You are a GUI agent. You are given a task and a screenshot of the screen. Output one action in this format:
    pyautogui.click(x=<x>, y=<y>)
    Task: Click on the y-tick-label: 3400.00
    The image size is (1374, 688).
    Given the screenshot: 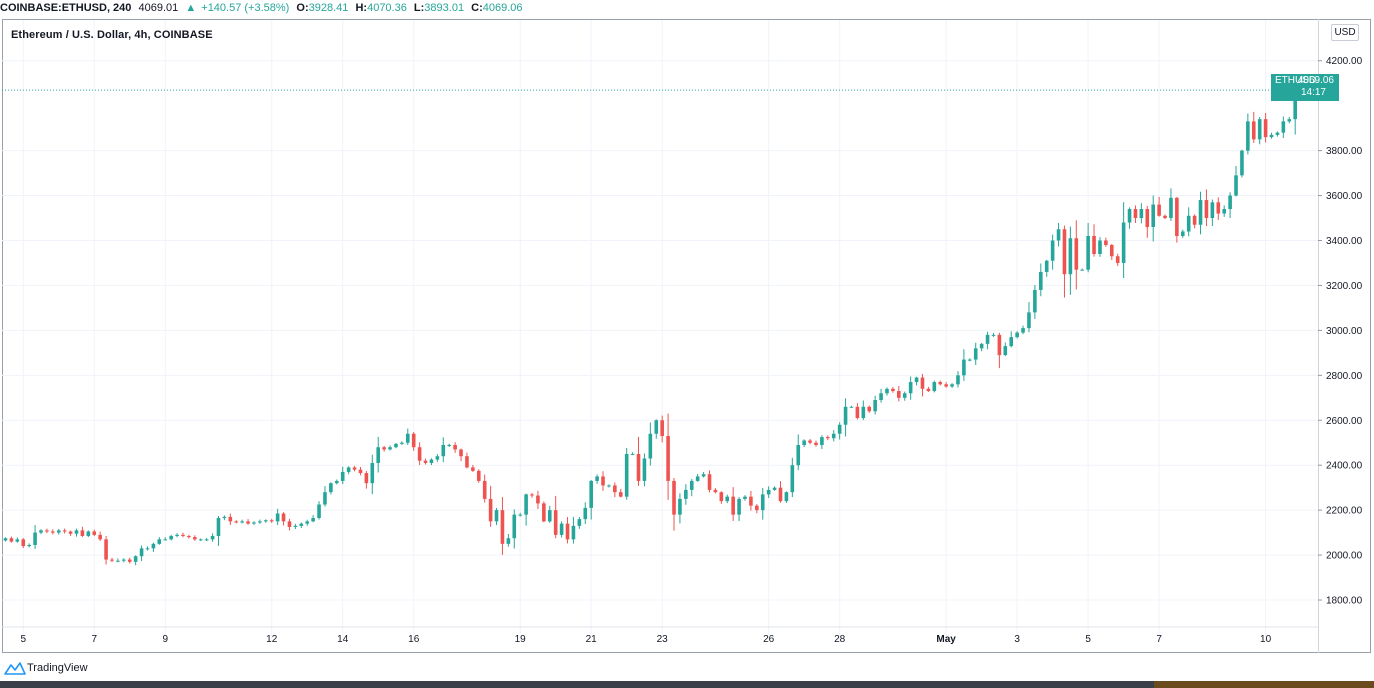 What is the action you would take?
    pyautogui.click(x=1344, y=241)
    